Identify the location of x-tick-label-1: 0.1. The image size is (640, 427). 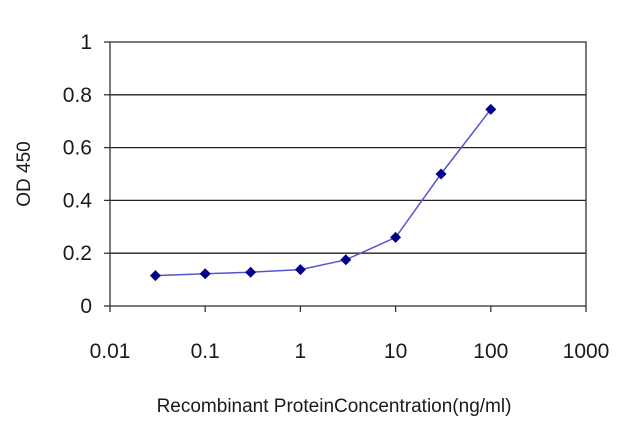
(205, 351).